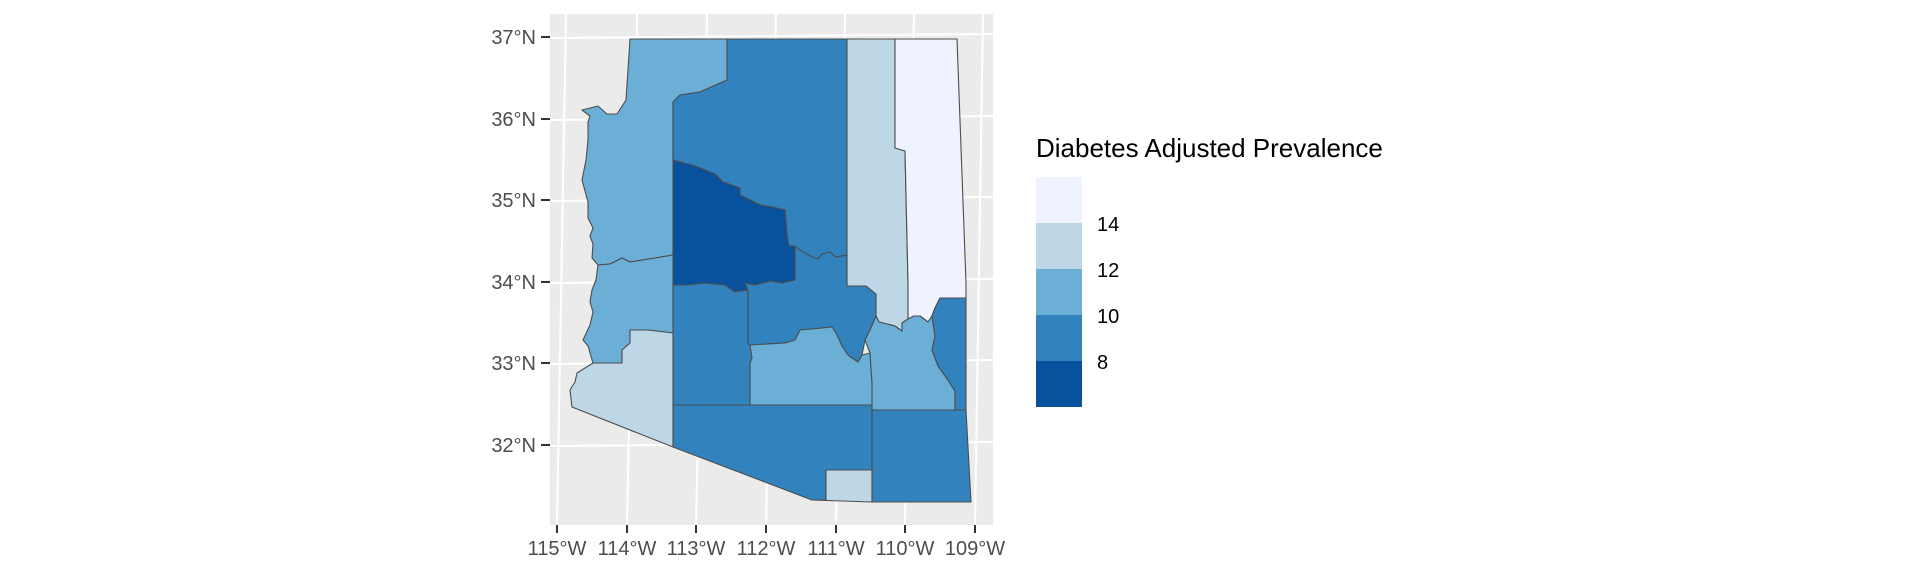  What do you see at coordinates (696, 549) in the screenshot?
I see `lon-tick-label: 113°W` at bounding box center [696, 549].